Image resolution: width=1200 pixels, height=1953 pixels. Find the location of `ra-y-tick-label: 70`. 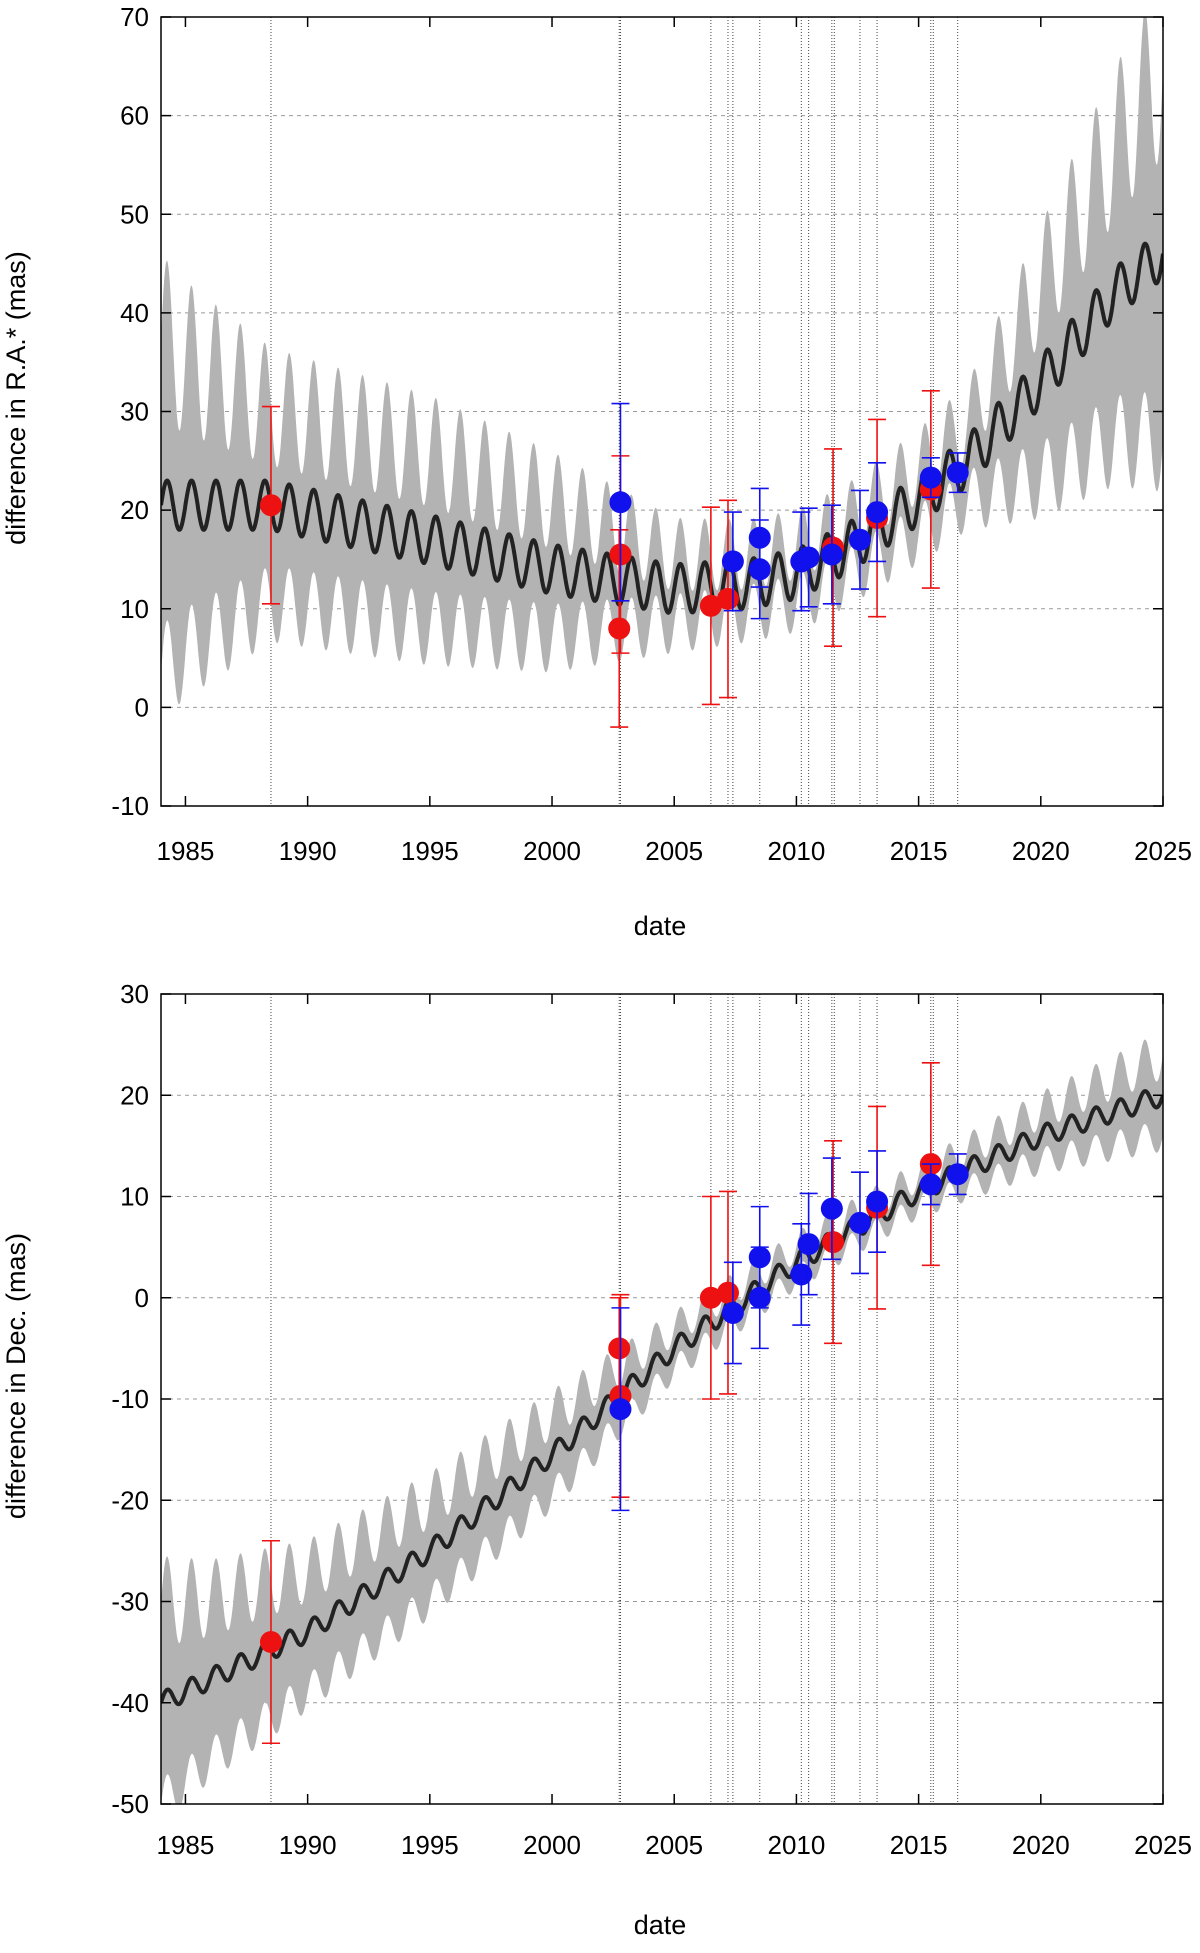

ra-y-tick-label: 70 is located at coordinates (134, 17).